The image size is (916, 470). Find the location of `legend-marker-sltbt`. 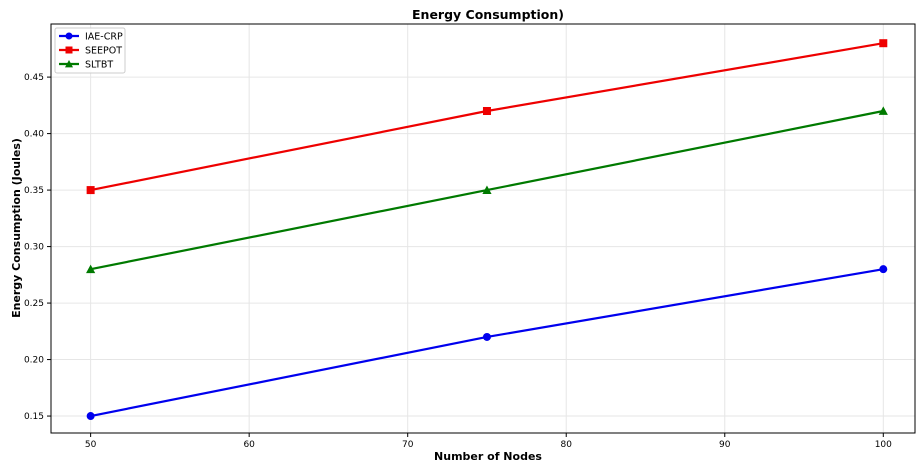

legend-marker-sltbt is located at coordinates (69, 63).